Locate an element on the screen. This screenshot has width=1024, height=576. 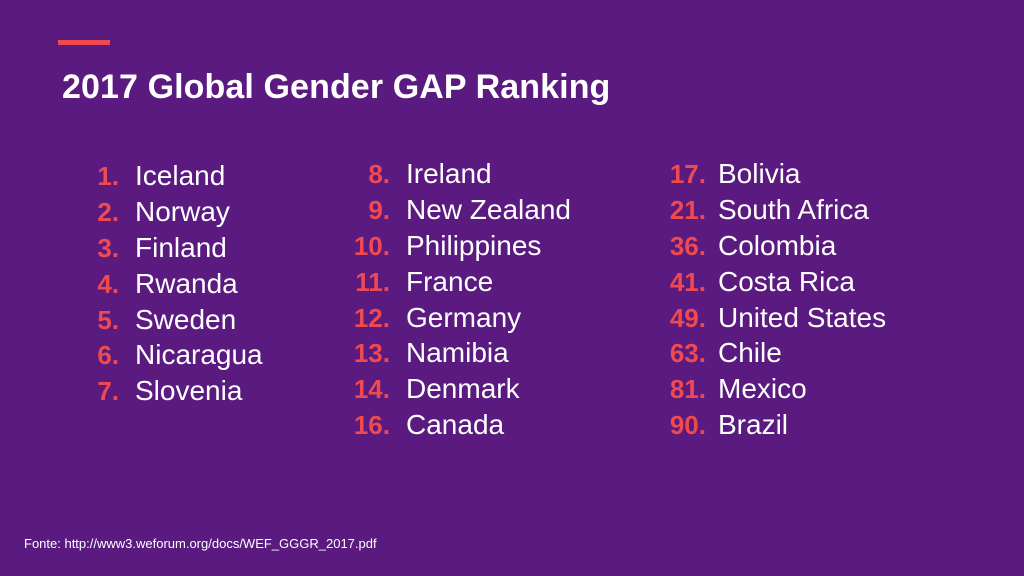
rank-number: 4. is located at coordinates (108, 283).